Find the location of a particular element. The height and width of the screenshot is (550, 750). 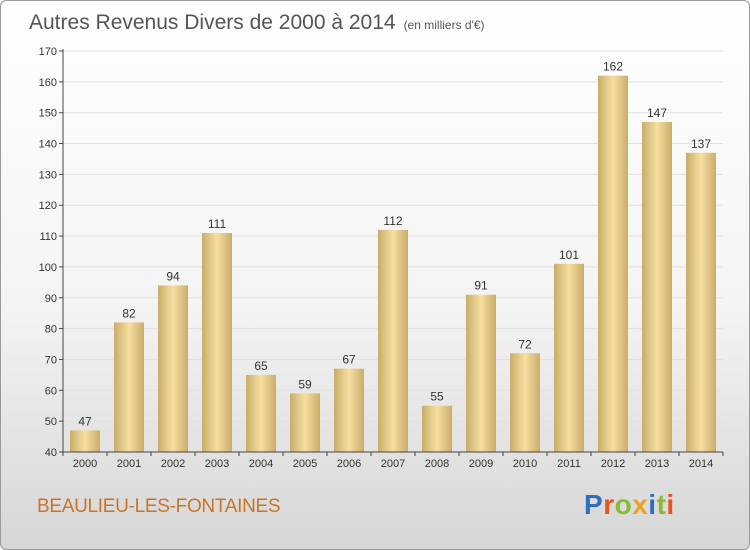

x-tick-label: 2007 is located at coordinates (393, 464).